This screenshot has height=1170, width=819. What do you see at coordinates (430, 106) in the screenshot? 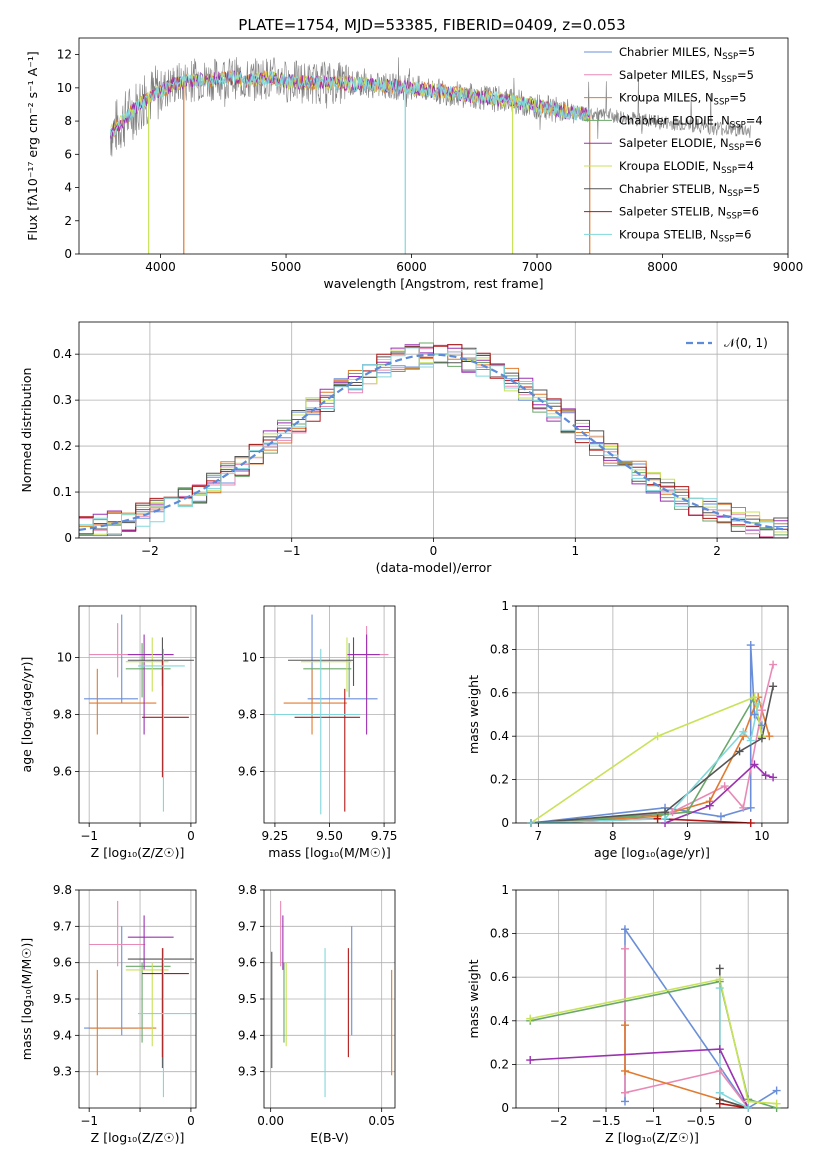
I see `observed-spectrum-line` at bounding box center [430, 106].